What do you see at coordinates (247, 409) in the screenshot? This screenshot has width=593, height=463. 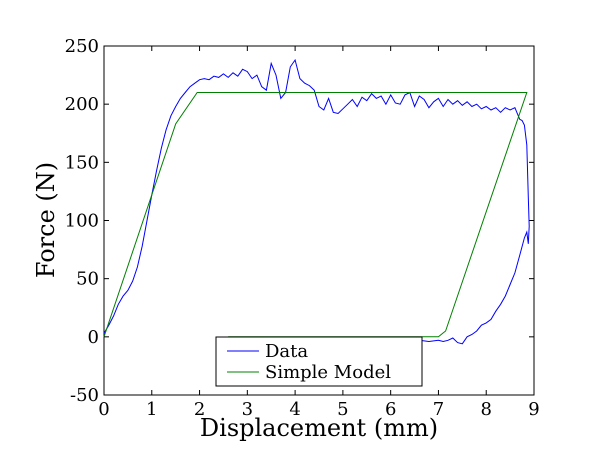 I see `x-tick-label: 3` at bounding box center [247, 409].